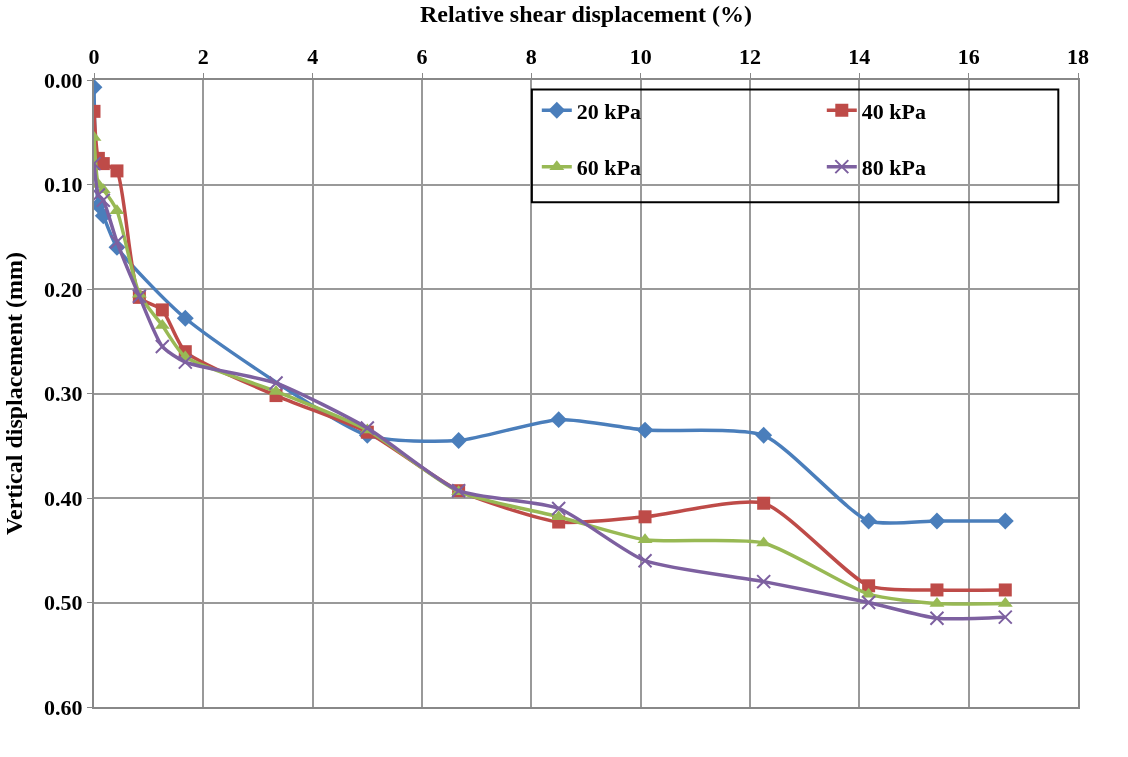 The width and height of the screenshot is (1128, 757). Describe the element at coordinates (94, 57) in the screenshot. I see `x-tick-label: 0` at that location.